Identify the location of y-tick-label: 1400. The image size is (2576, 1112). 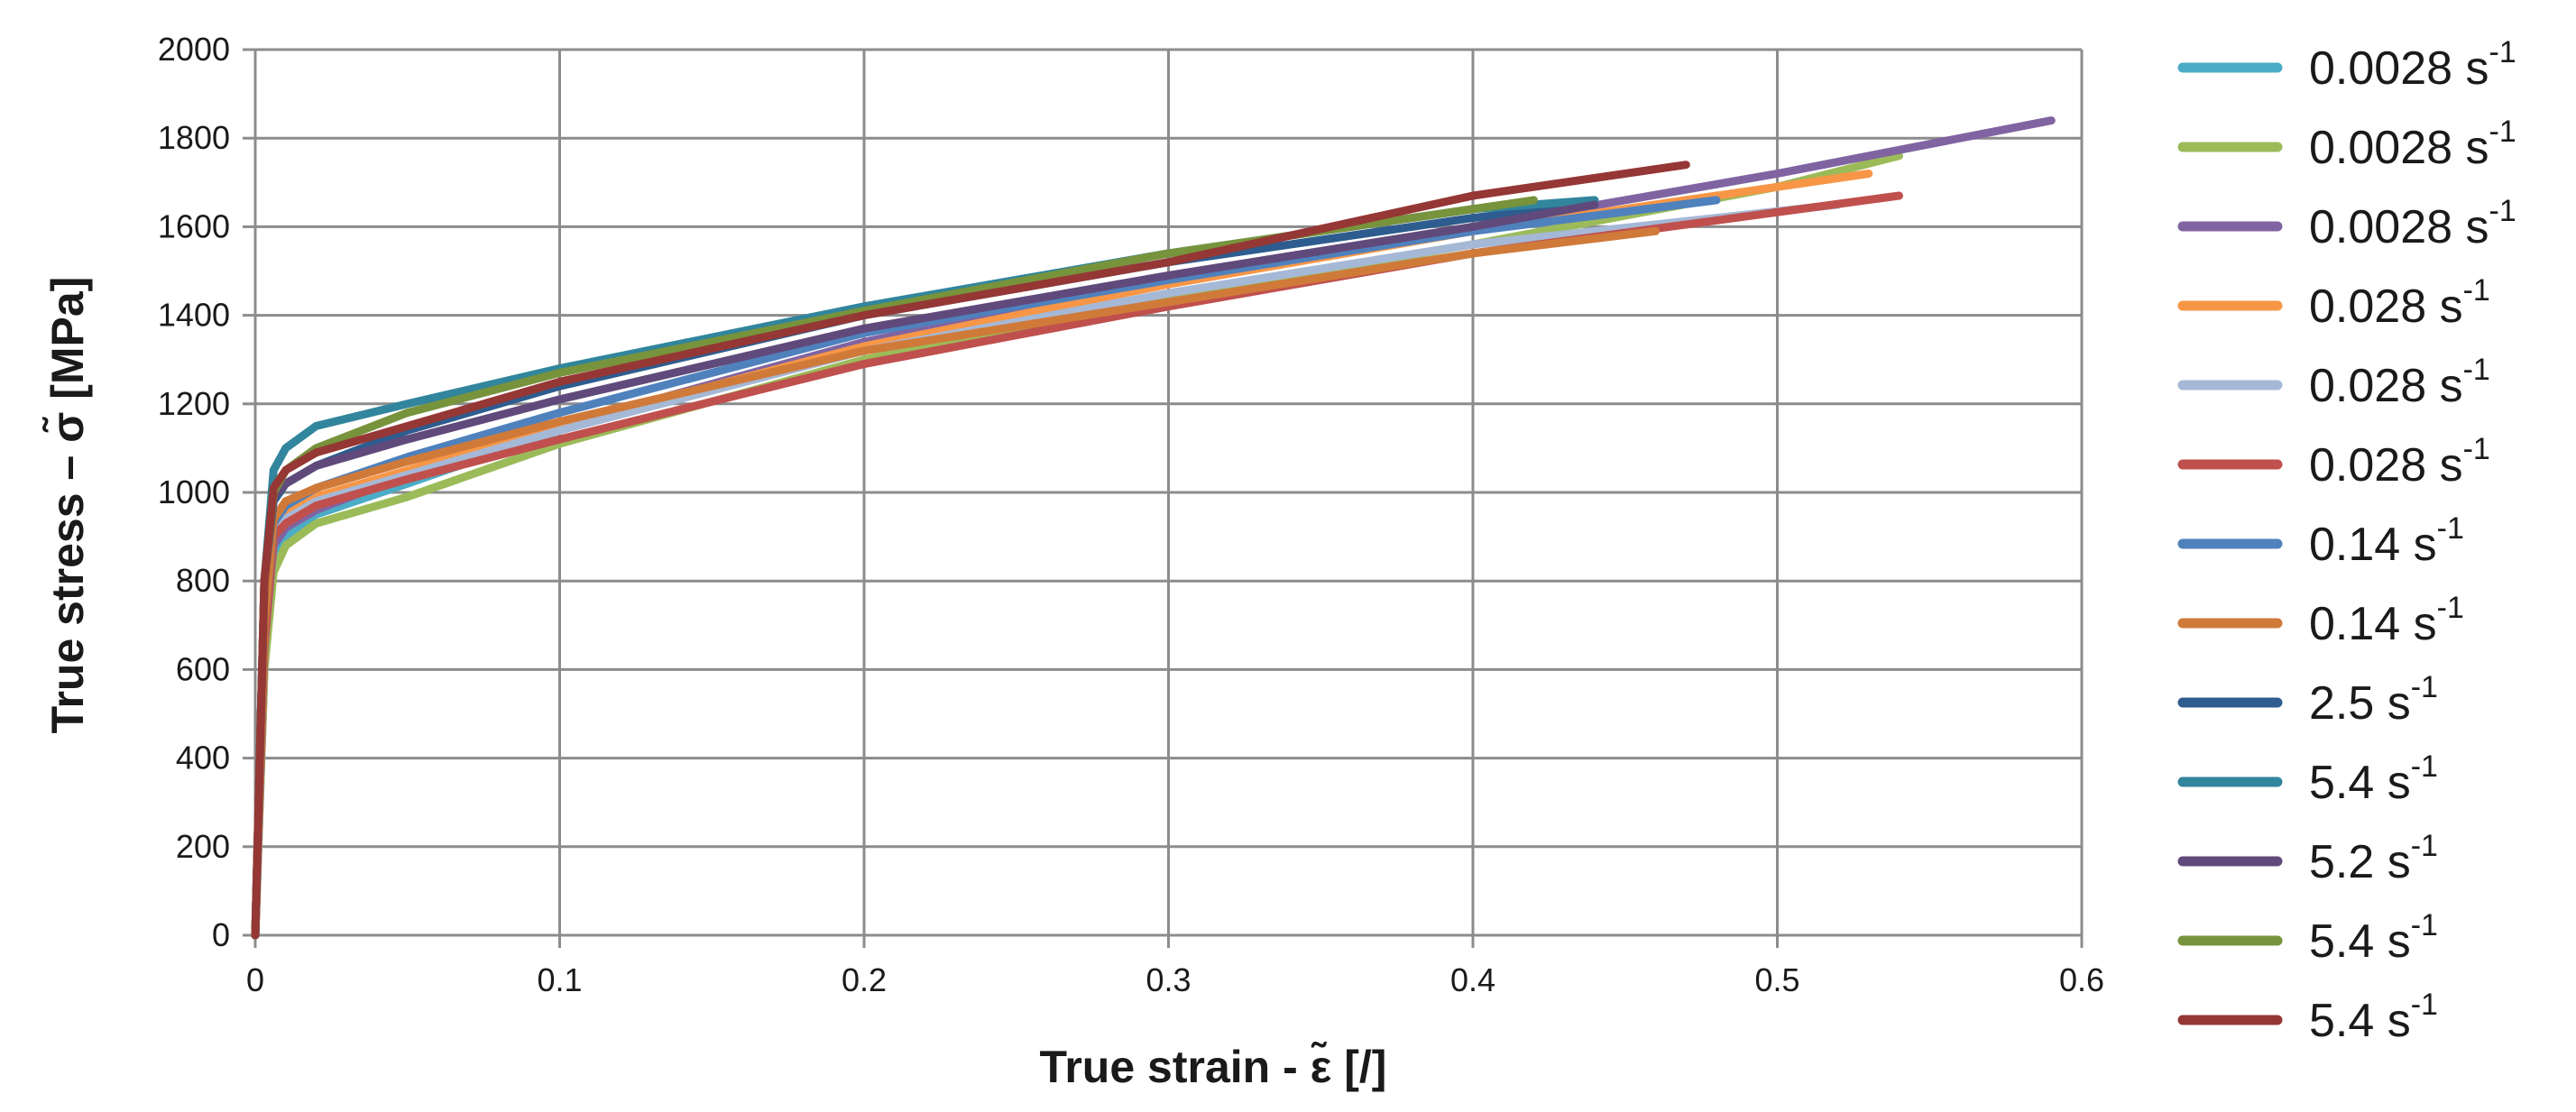
(194, 315).